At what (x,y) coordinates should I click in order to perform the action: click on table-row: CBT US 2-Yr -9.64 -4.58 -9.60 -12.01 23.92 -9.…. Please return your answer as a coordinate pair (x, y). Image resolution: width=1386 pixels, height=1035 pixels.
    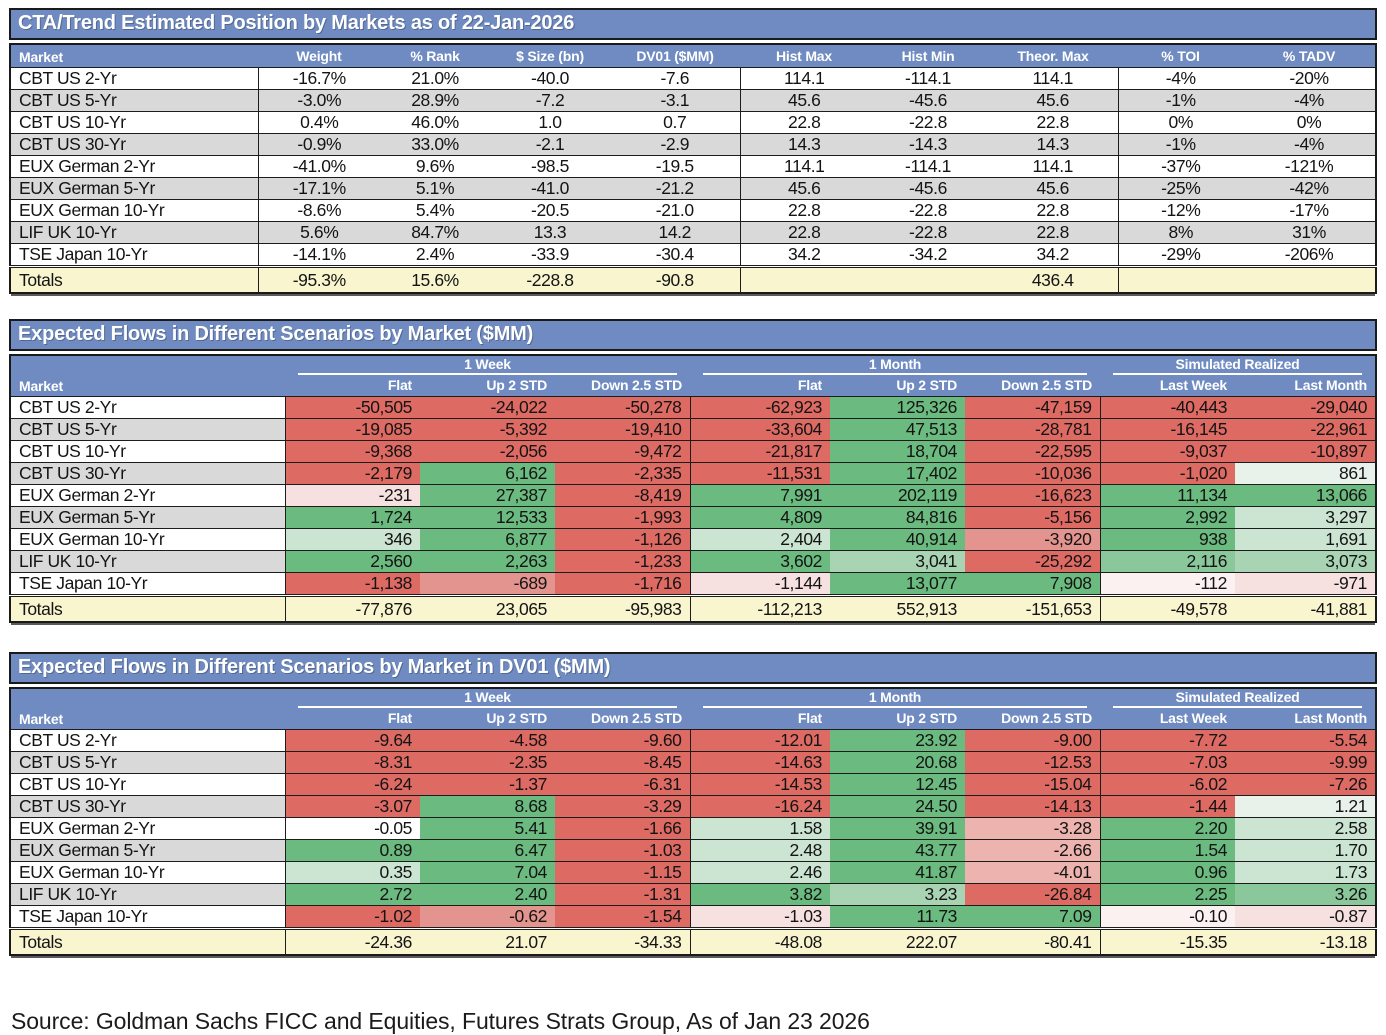
    Looking at the image, I should click on (693, 740).